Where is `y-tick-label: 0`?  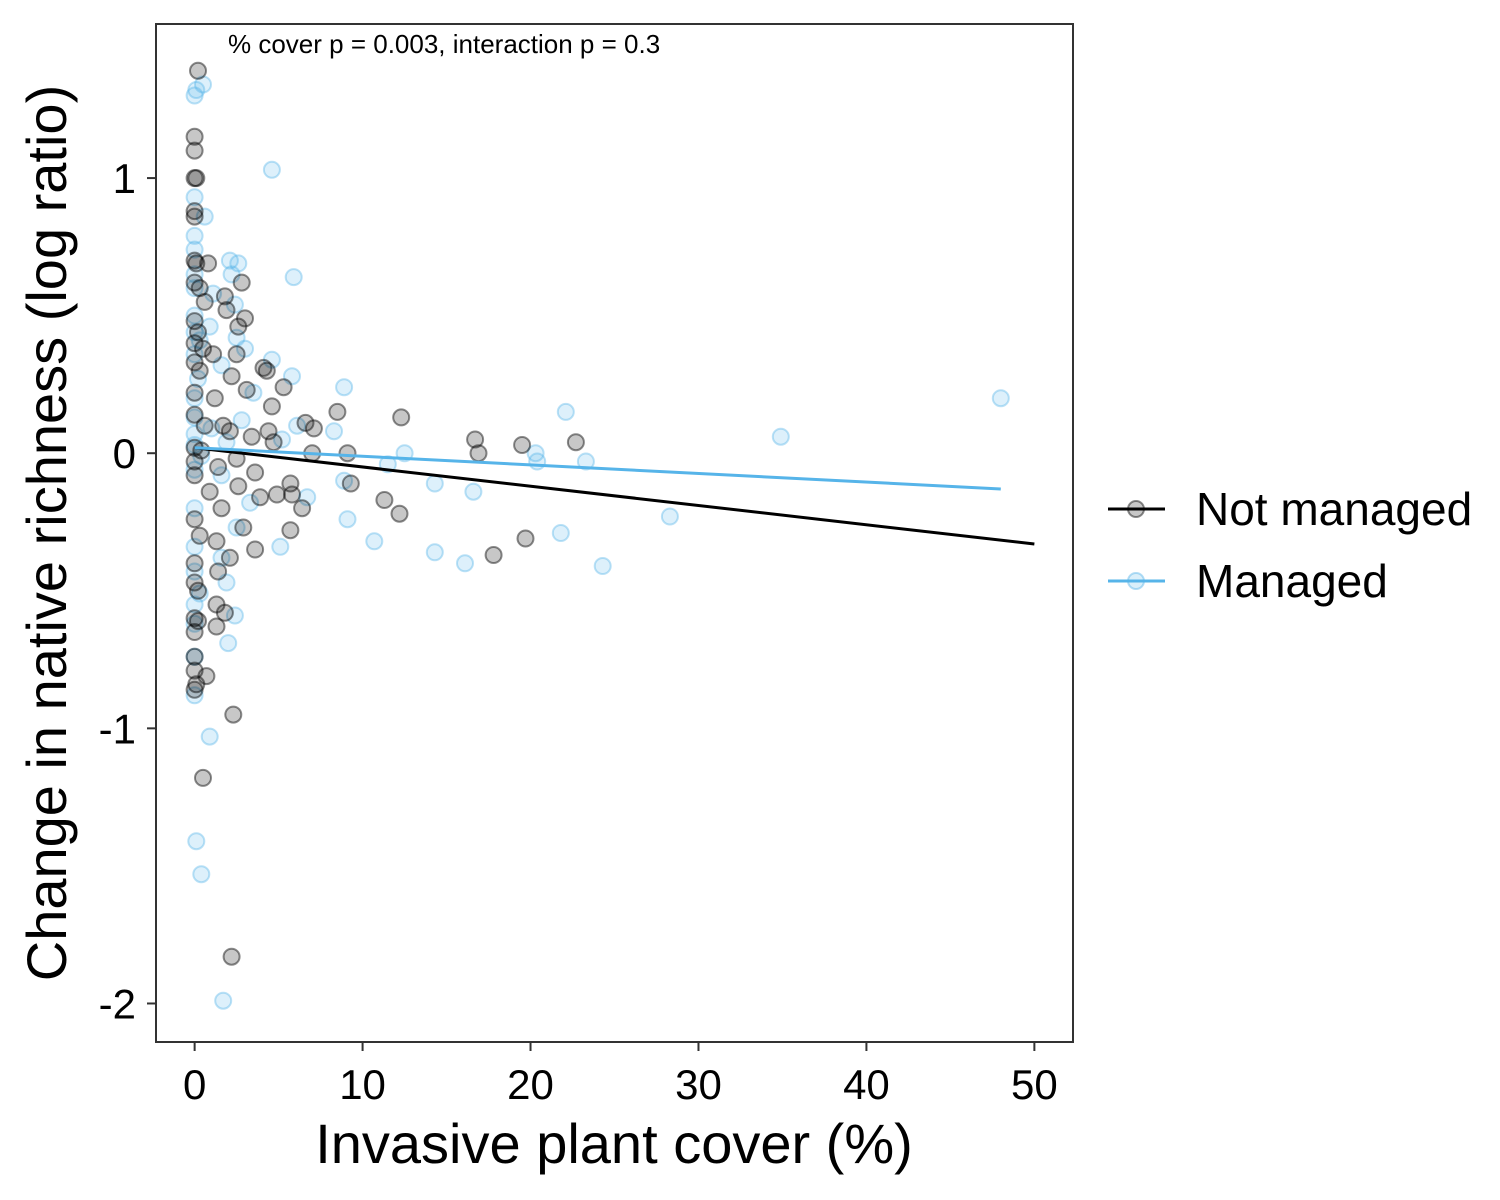
y-tick-label: 0 is located at coordinates (124, 453).